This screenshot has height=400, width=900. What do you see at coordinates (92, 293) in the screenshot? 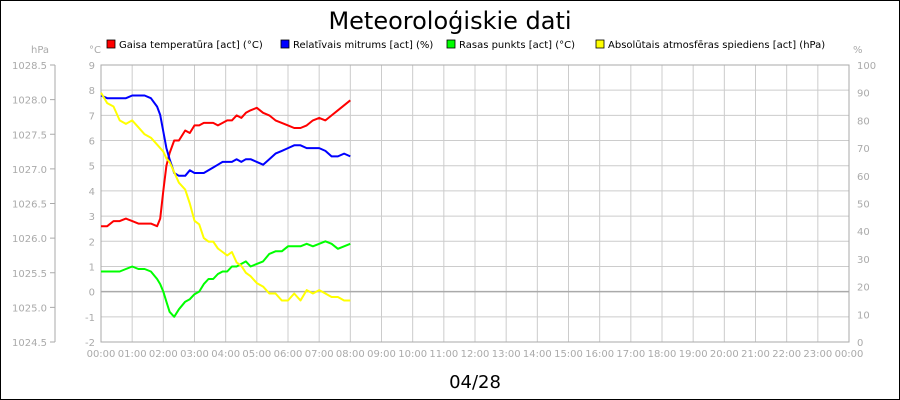
I see `temperature-tick-label: 0` at bounding box center [92, 293].